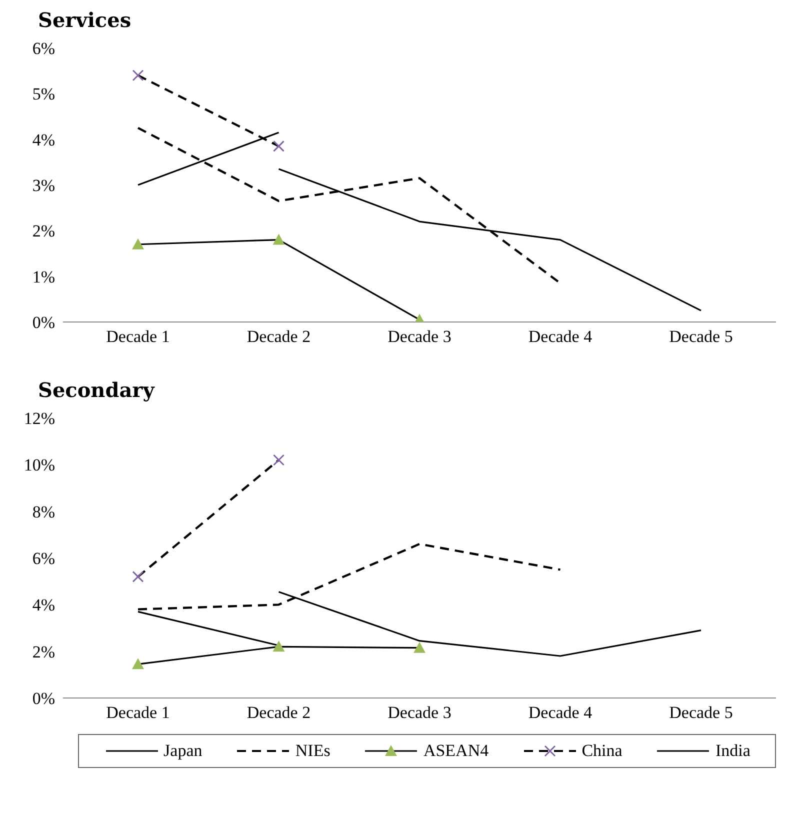 The height and width of the screenshot is (824, 794). I want to click on y-tick-label: 3%, so click(43, 186).